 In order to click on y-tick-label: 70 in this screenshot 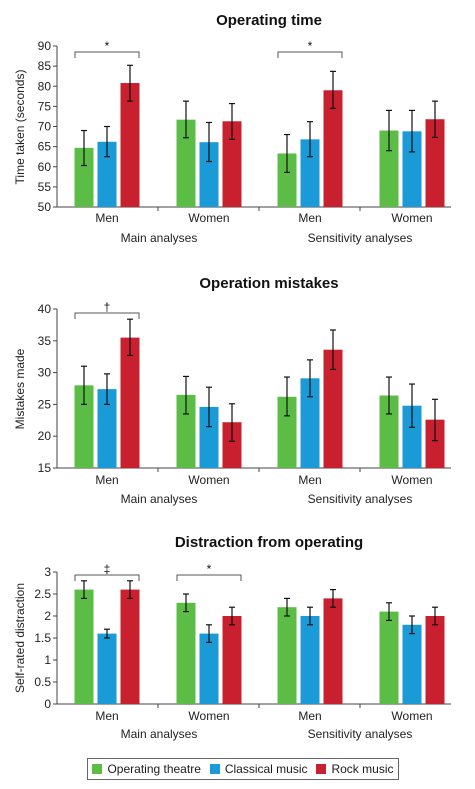, I will do `click(45, 127)`.